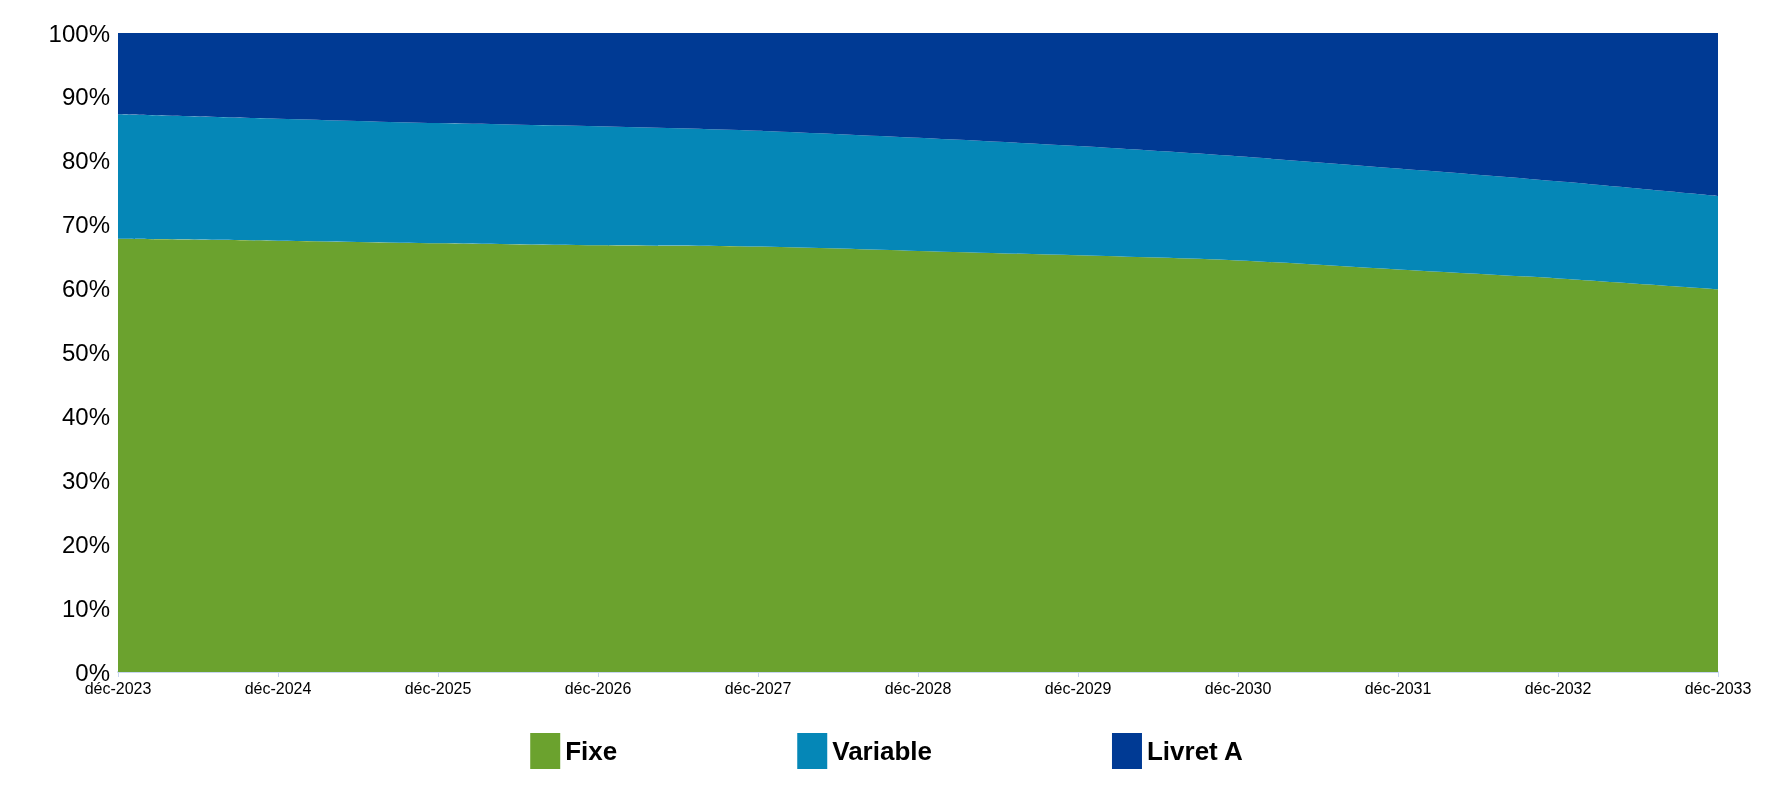 The height and width of the screenshot is (790, 1774). Describe the element at coordinates (1558, 688) in the screenshot. I see `x-tick-label: déc-2032` at that location.